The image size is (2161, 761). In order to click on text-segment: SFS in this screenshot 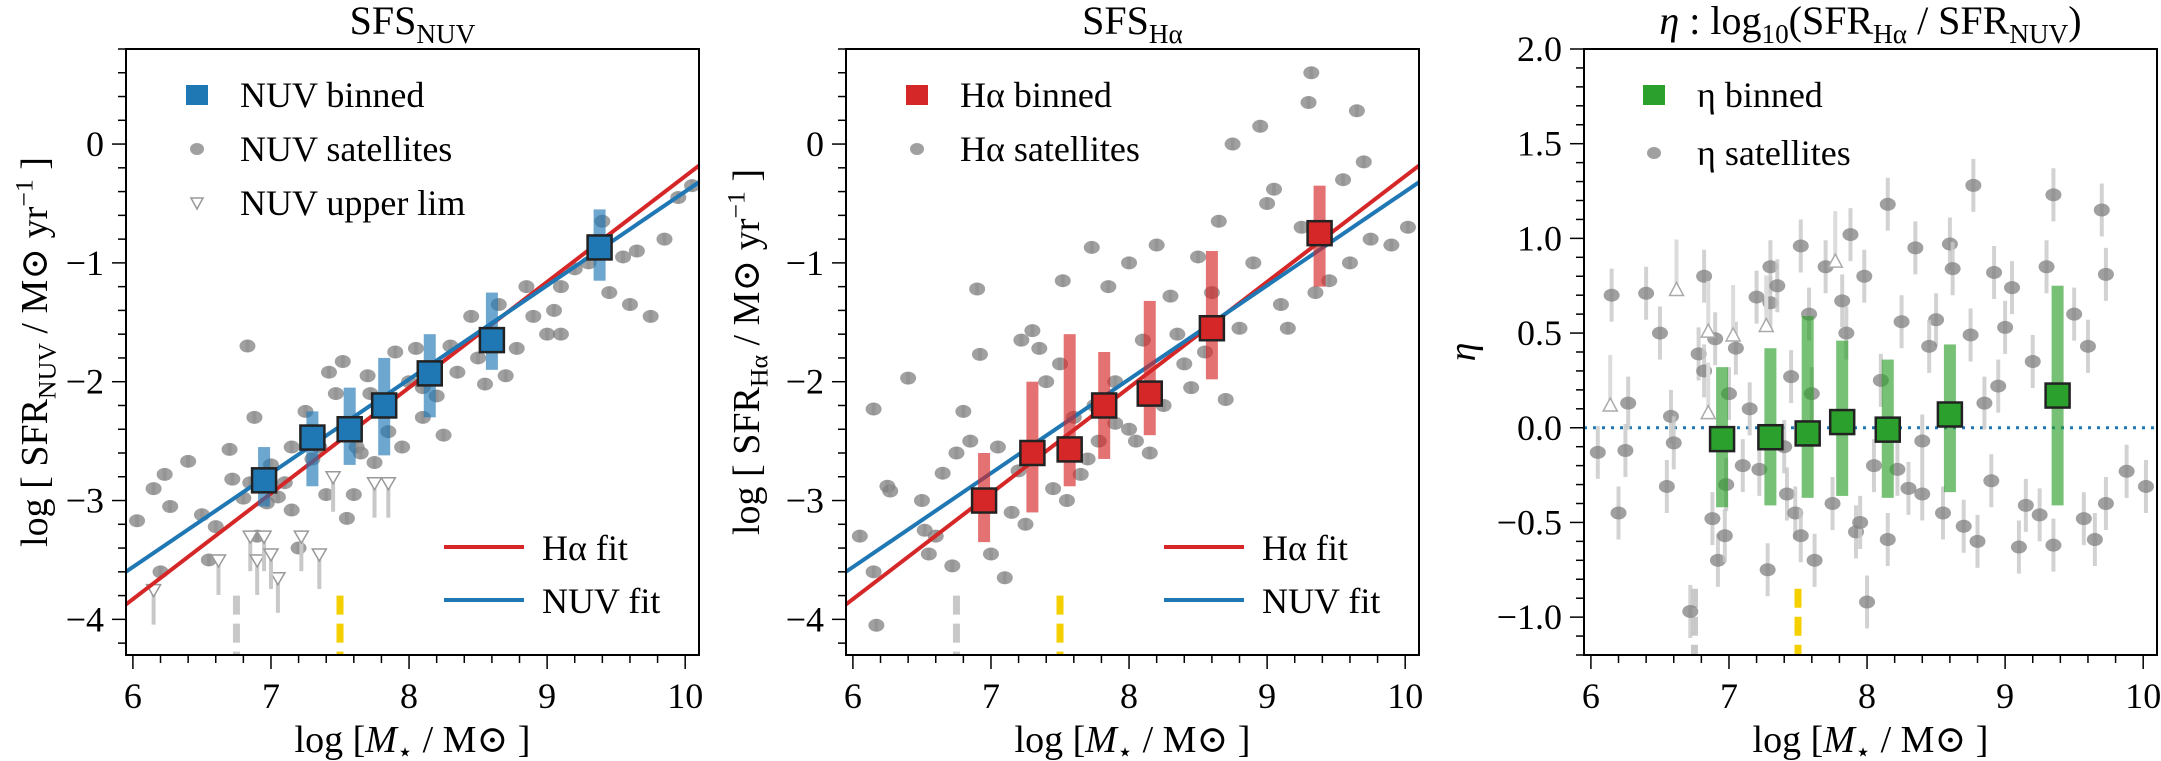, I will do `click(1115, 21)`.